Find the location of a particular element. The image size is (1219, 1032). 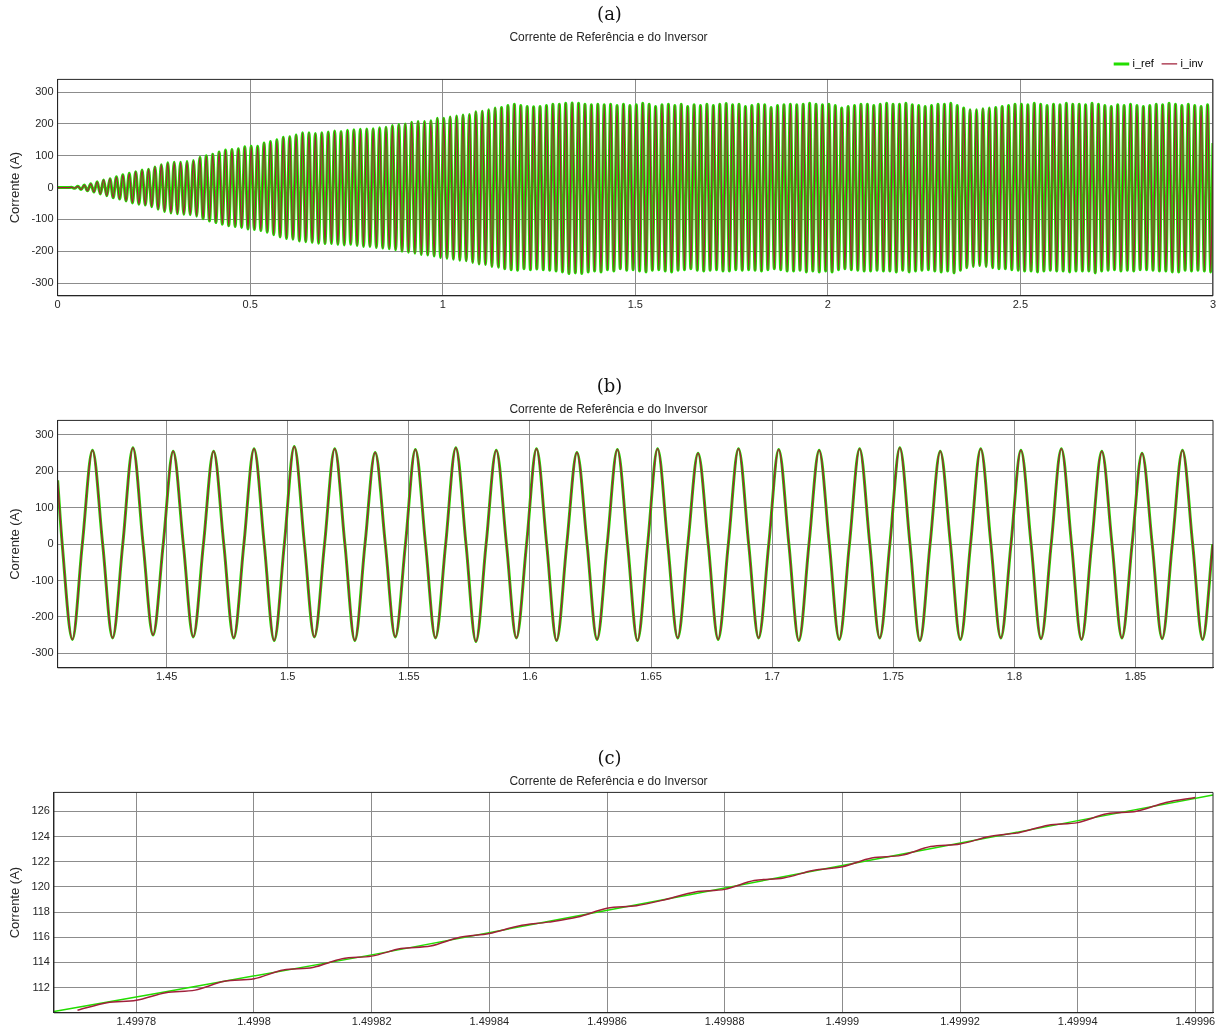

legend-label: i_ref is located at coordinates (1143, 62).